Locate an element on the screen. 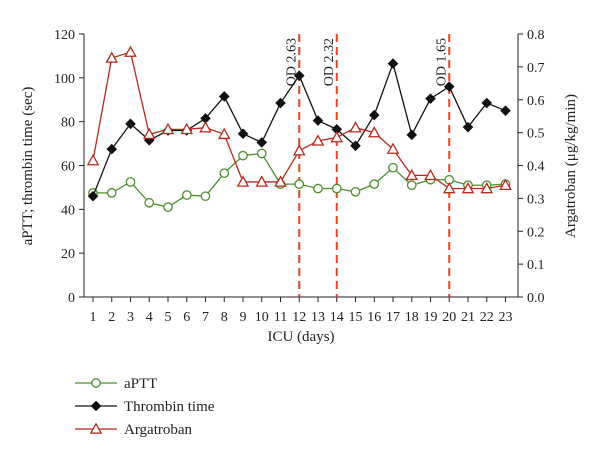 This screenshot has height=457, width=600. y-tick-label-right: 0.1 is located at coordinates (536, 265).